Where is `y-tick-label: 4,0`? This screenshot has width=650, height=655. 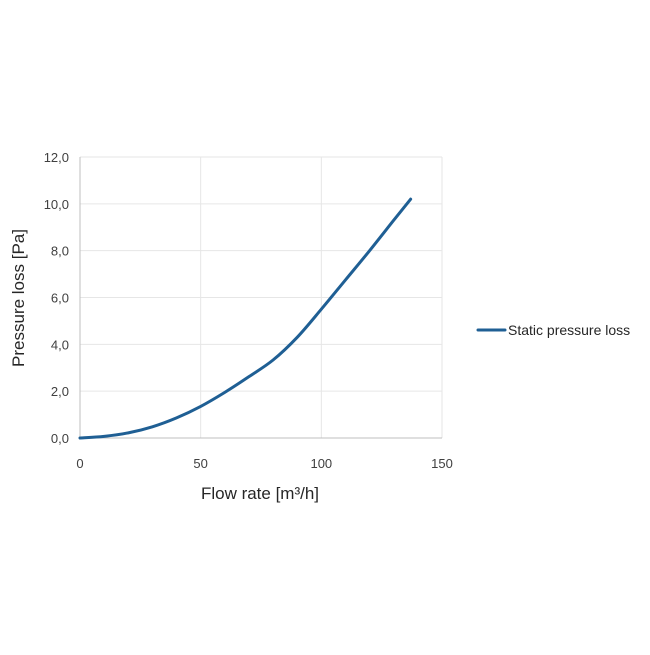 y-tick-label: 4,0 is located at coordinates (60, 344).